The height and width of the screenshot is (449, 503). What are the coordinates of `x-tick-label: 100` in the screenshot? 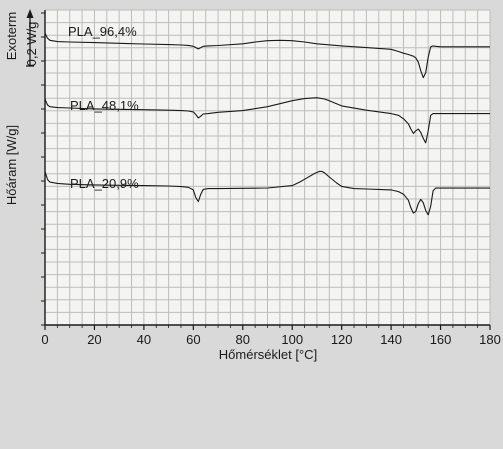 It's located at (292, 339).